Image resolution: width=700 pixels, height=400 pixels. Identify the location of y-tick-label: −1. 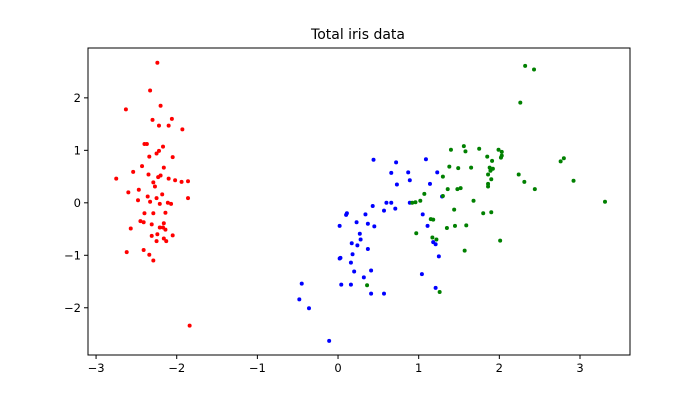
(72, 255).